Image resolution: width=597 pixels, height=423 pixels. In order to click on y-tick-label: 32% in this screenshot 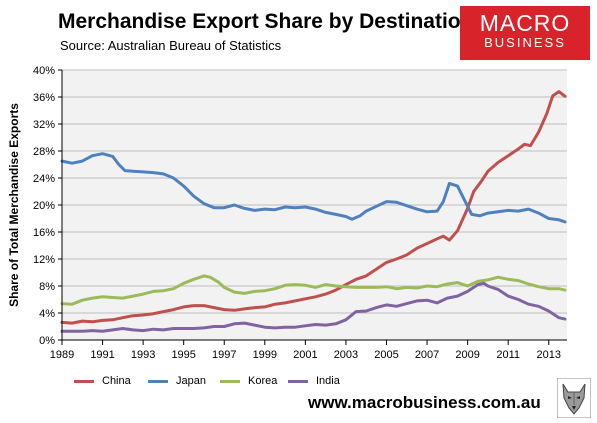, I will do `click(44, 125)`.